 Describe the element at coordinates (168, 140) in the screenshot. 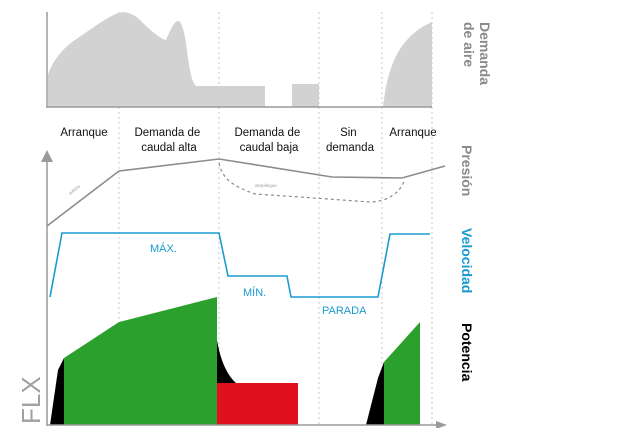

I see `phase-label-alta: Demanda de caudal alta` at that location.